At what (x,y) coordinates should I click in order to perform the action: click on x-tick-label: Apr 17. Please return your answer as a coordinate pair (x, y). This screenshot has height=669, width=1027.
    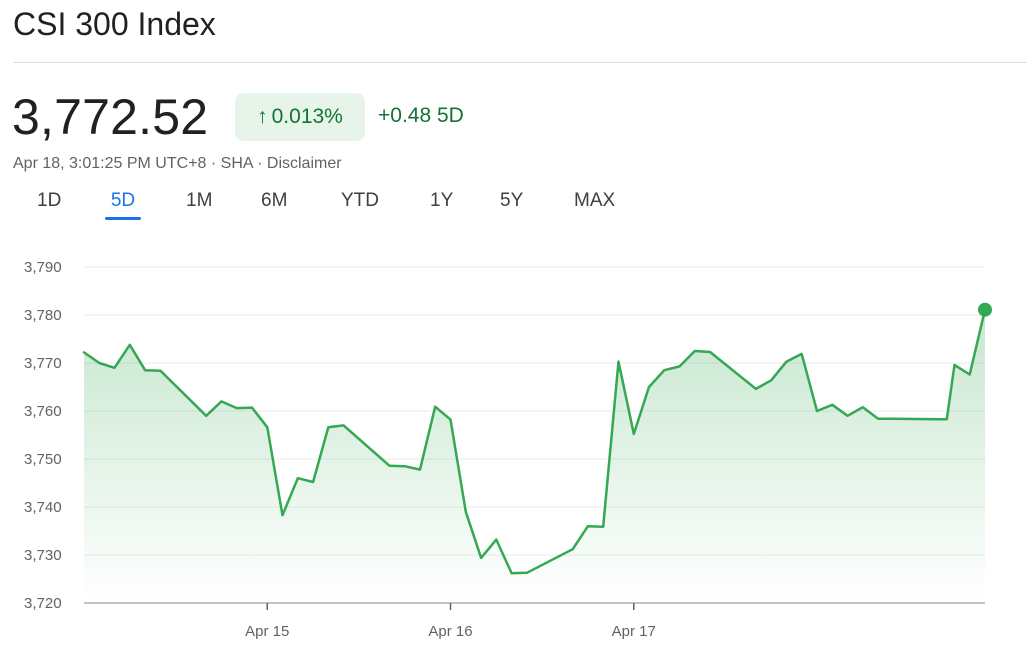
    Looking at the image, I should click on (634, 631).